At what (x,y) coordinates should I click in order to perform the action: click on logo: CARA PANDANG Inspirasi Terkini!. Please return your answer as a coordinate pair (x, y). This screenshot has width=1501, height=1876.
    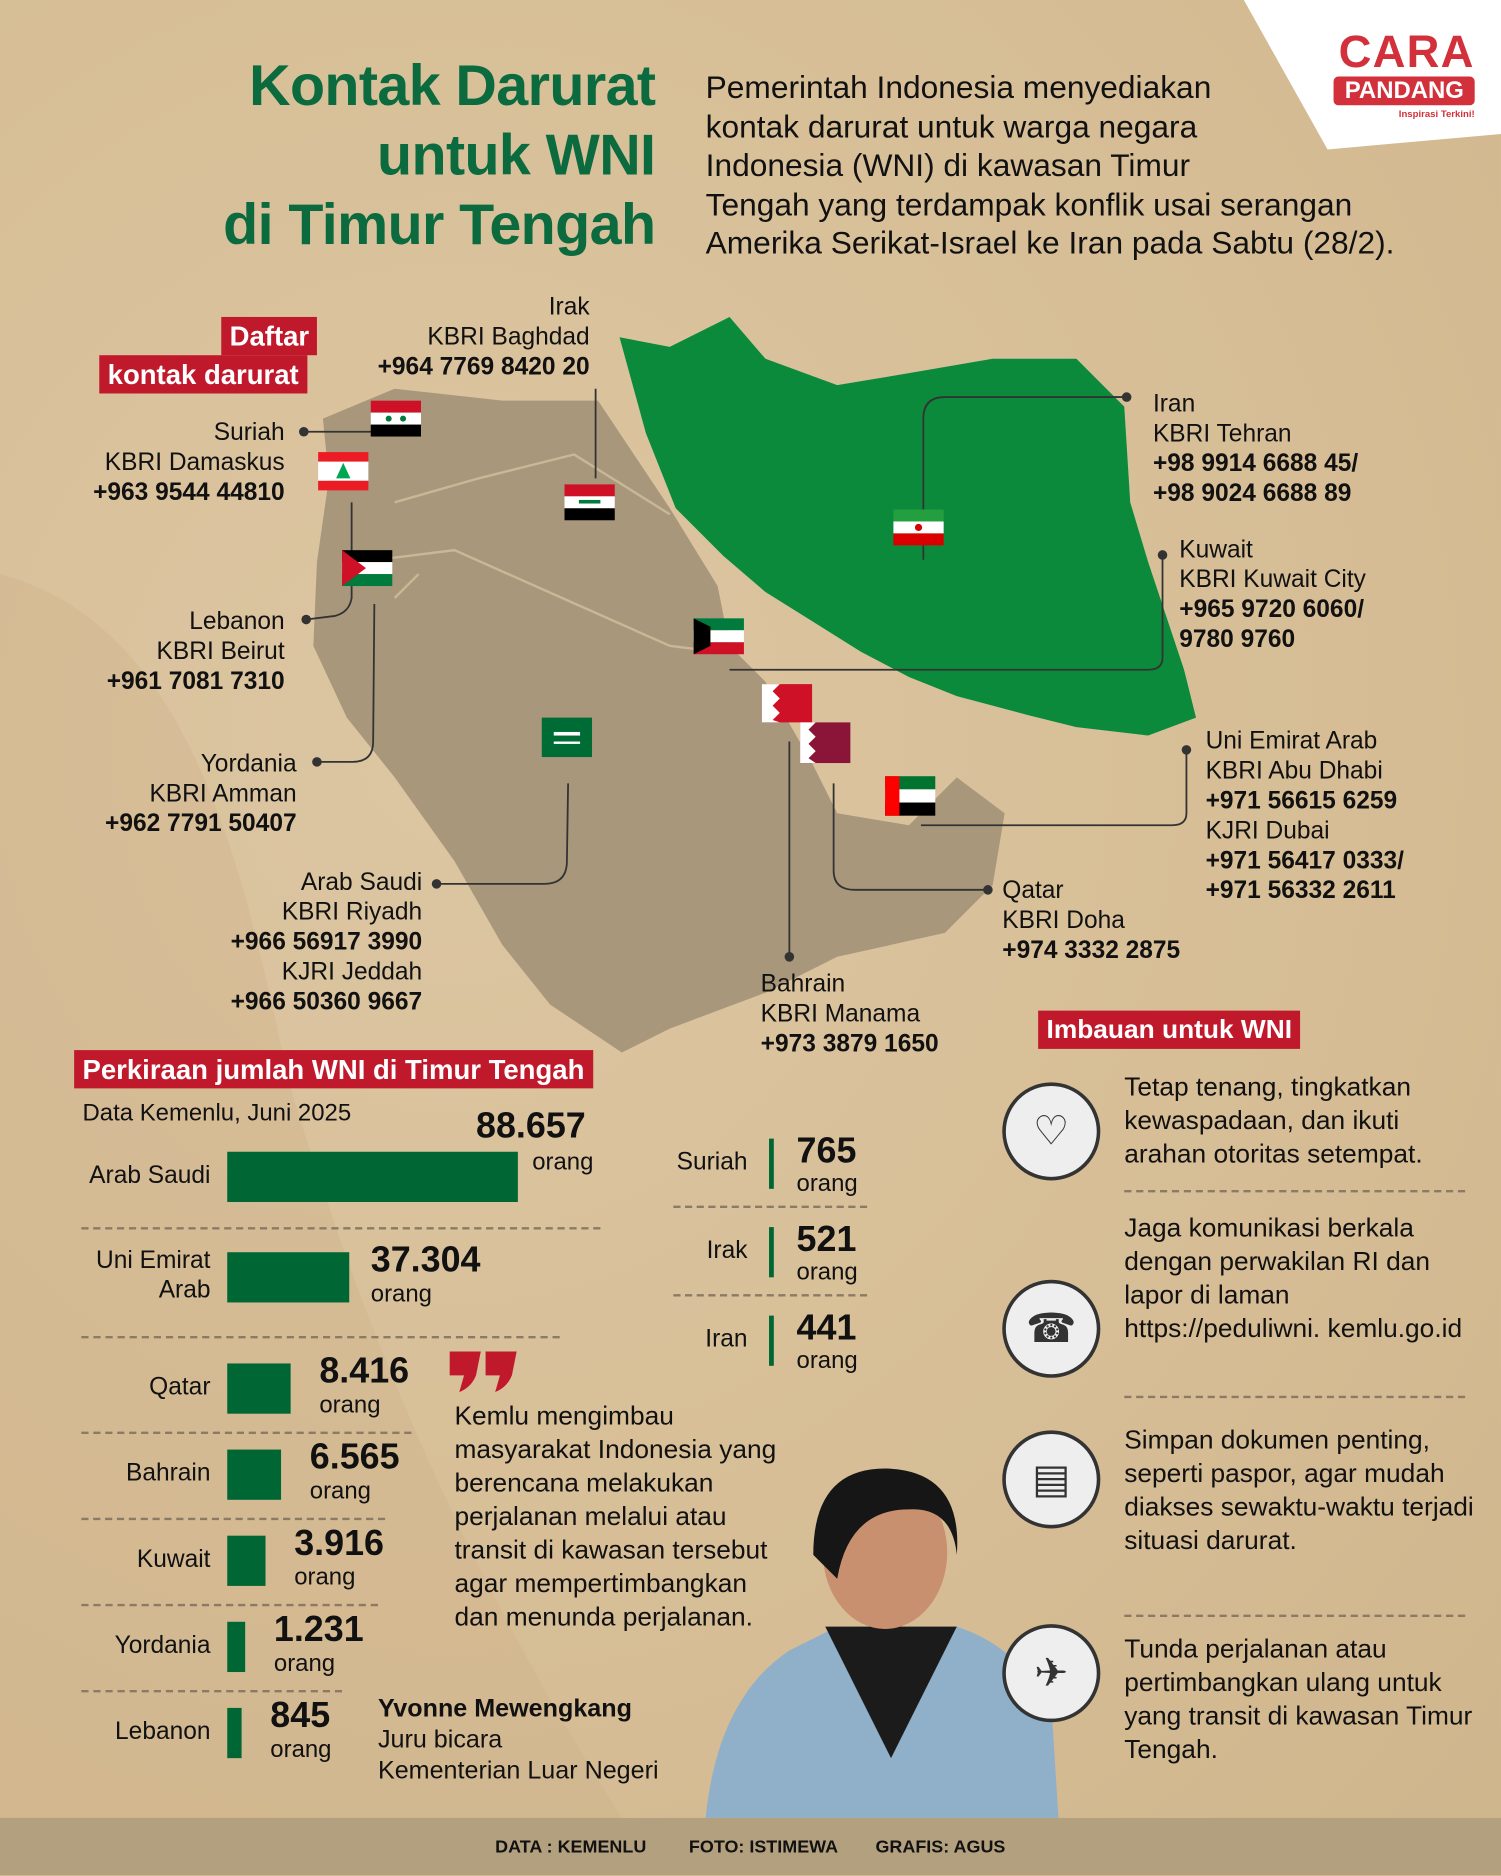
    Looking at the image, I should click on (1372, 75).